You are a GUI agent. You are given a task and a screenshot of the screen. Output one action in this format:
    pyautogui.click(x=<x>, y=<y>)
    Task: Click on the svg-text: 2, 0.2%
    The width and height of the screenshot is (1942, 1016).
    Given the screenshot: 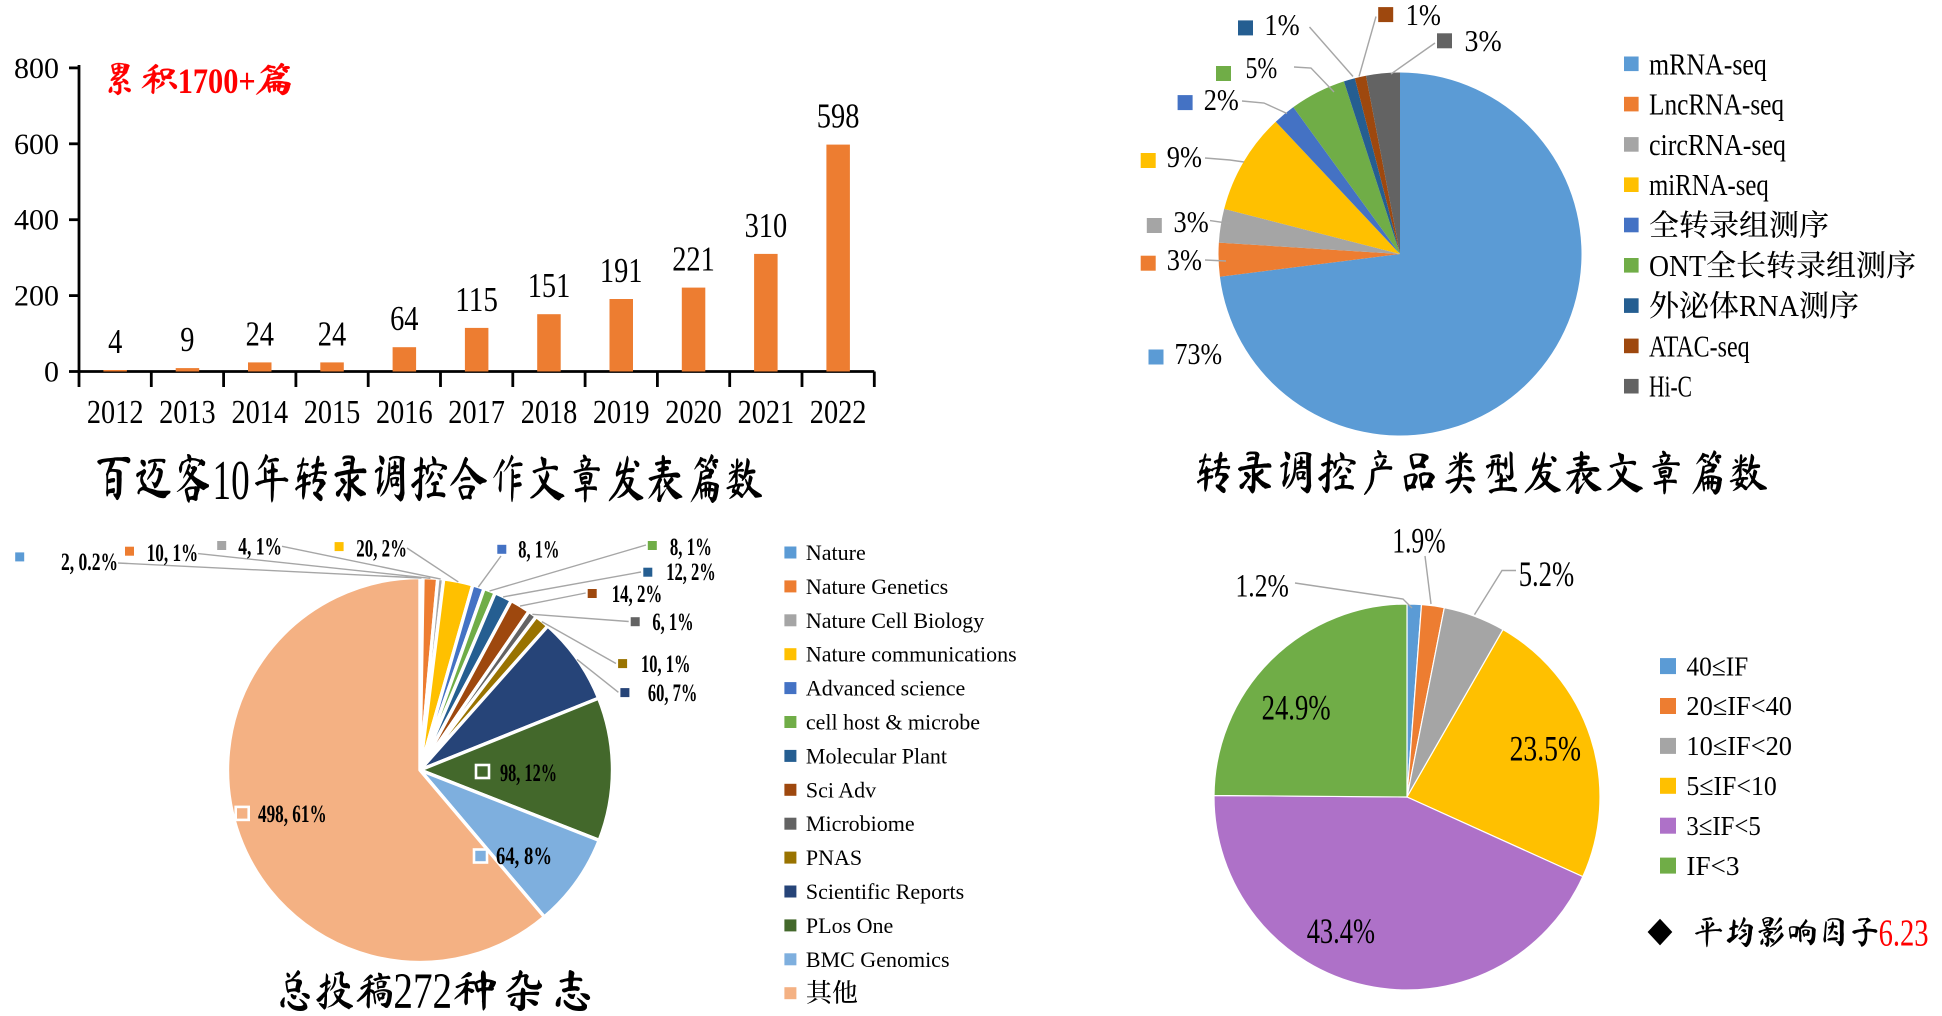 What is the action you would take?
    pyautogui.click(x=89, y=562)
    